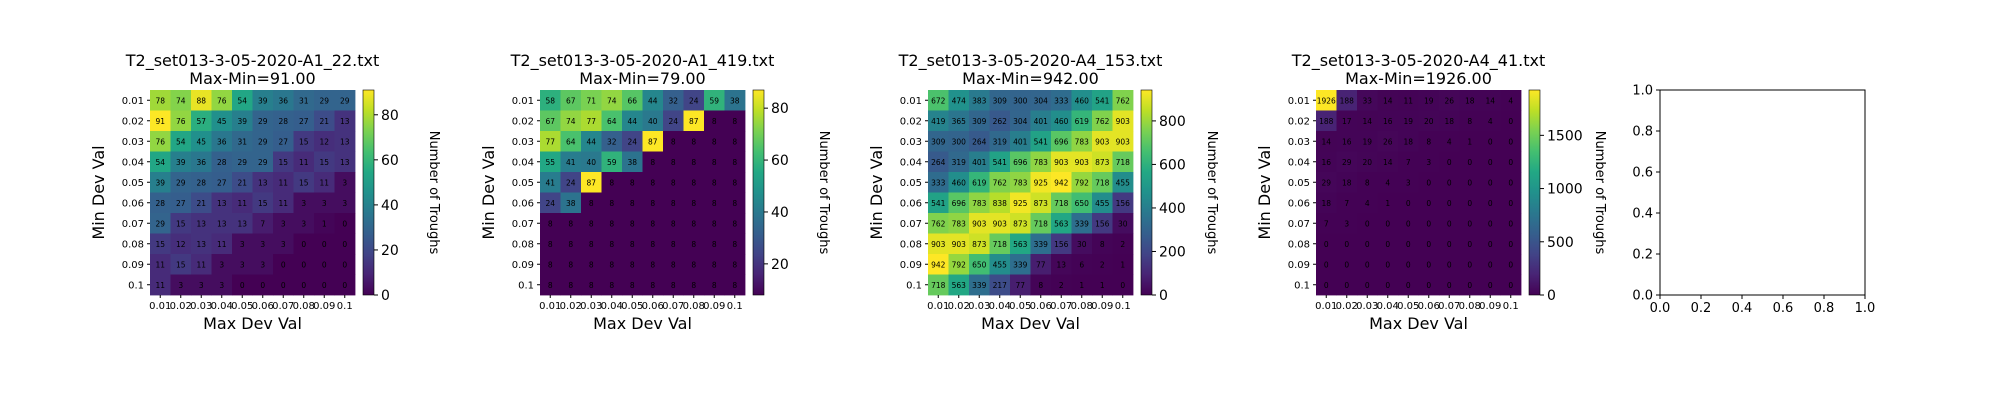 The width and height of the screenshot is (2000, 400). What do you see at coordinates (1102, 141) in the screenshot?
I see `cell-value-label: 903` at bounding box center [1102, 141].